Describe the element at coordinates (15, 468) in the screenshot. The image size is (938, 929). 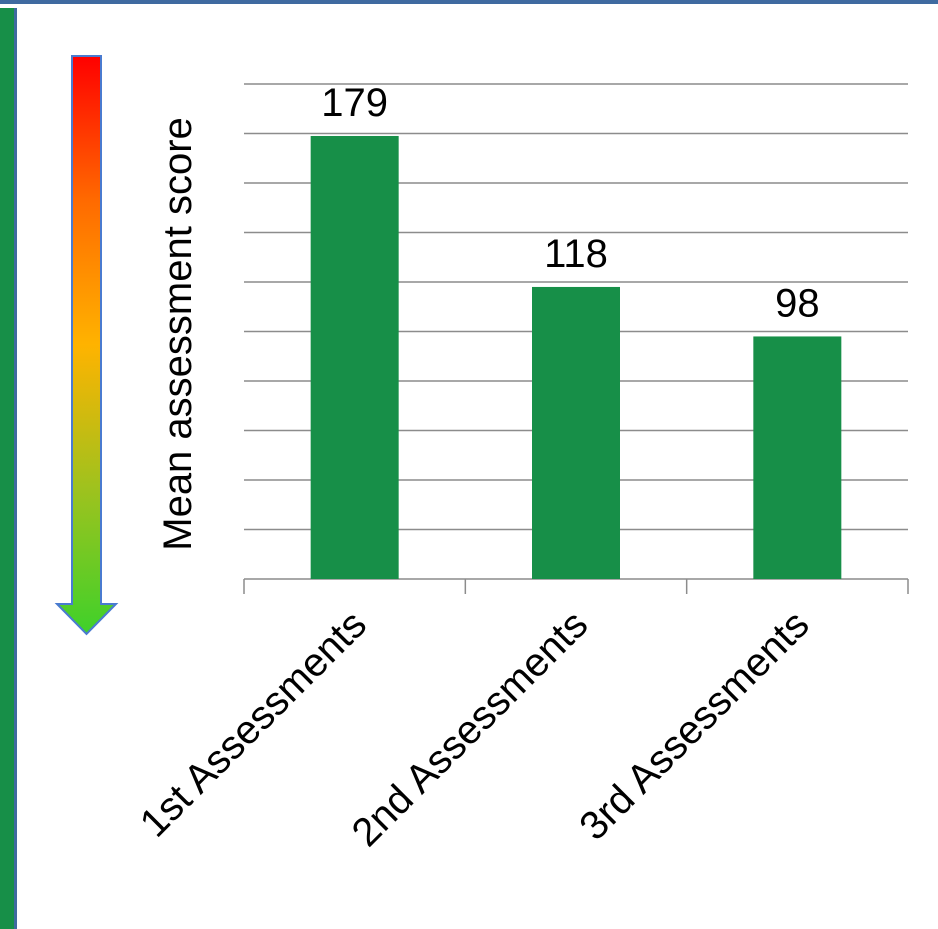
I see `left-accent-stripe-edge` at that location.